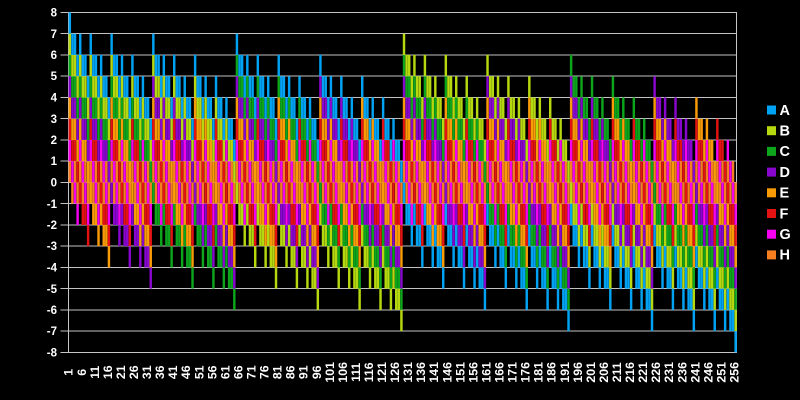 The width and height of the screenshot is (800, 400). Describe the element at coordinates (330, 372) in the screenshot. I see `svg-text: 101` at that location.